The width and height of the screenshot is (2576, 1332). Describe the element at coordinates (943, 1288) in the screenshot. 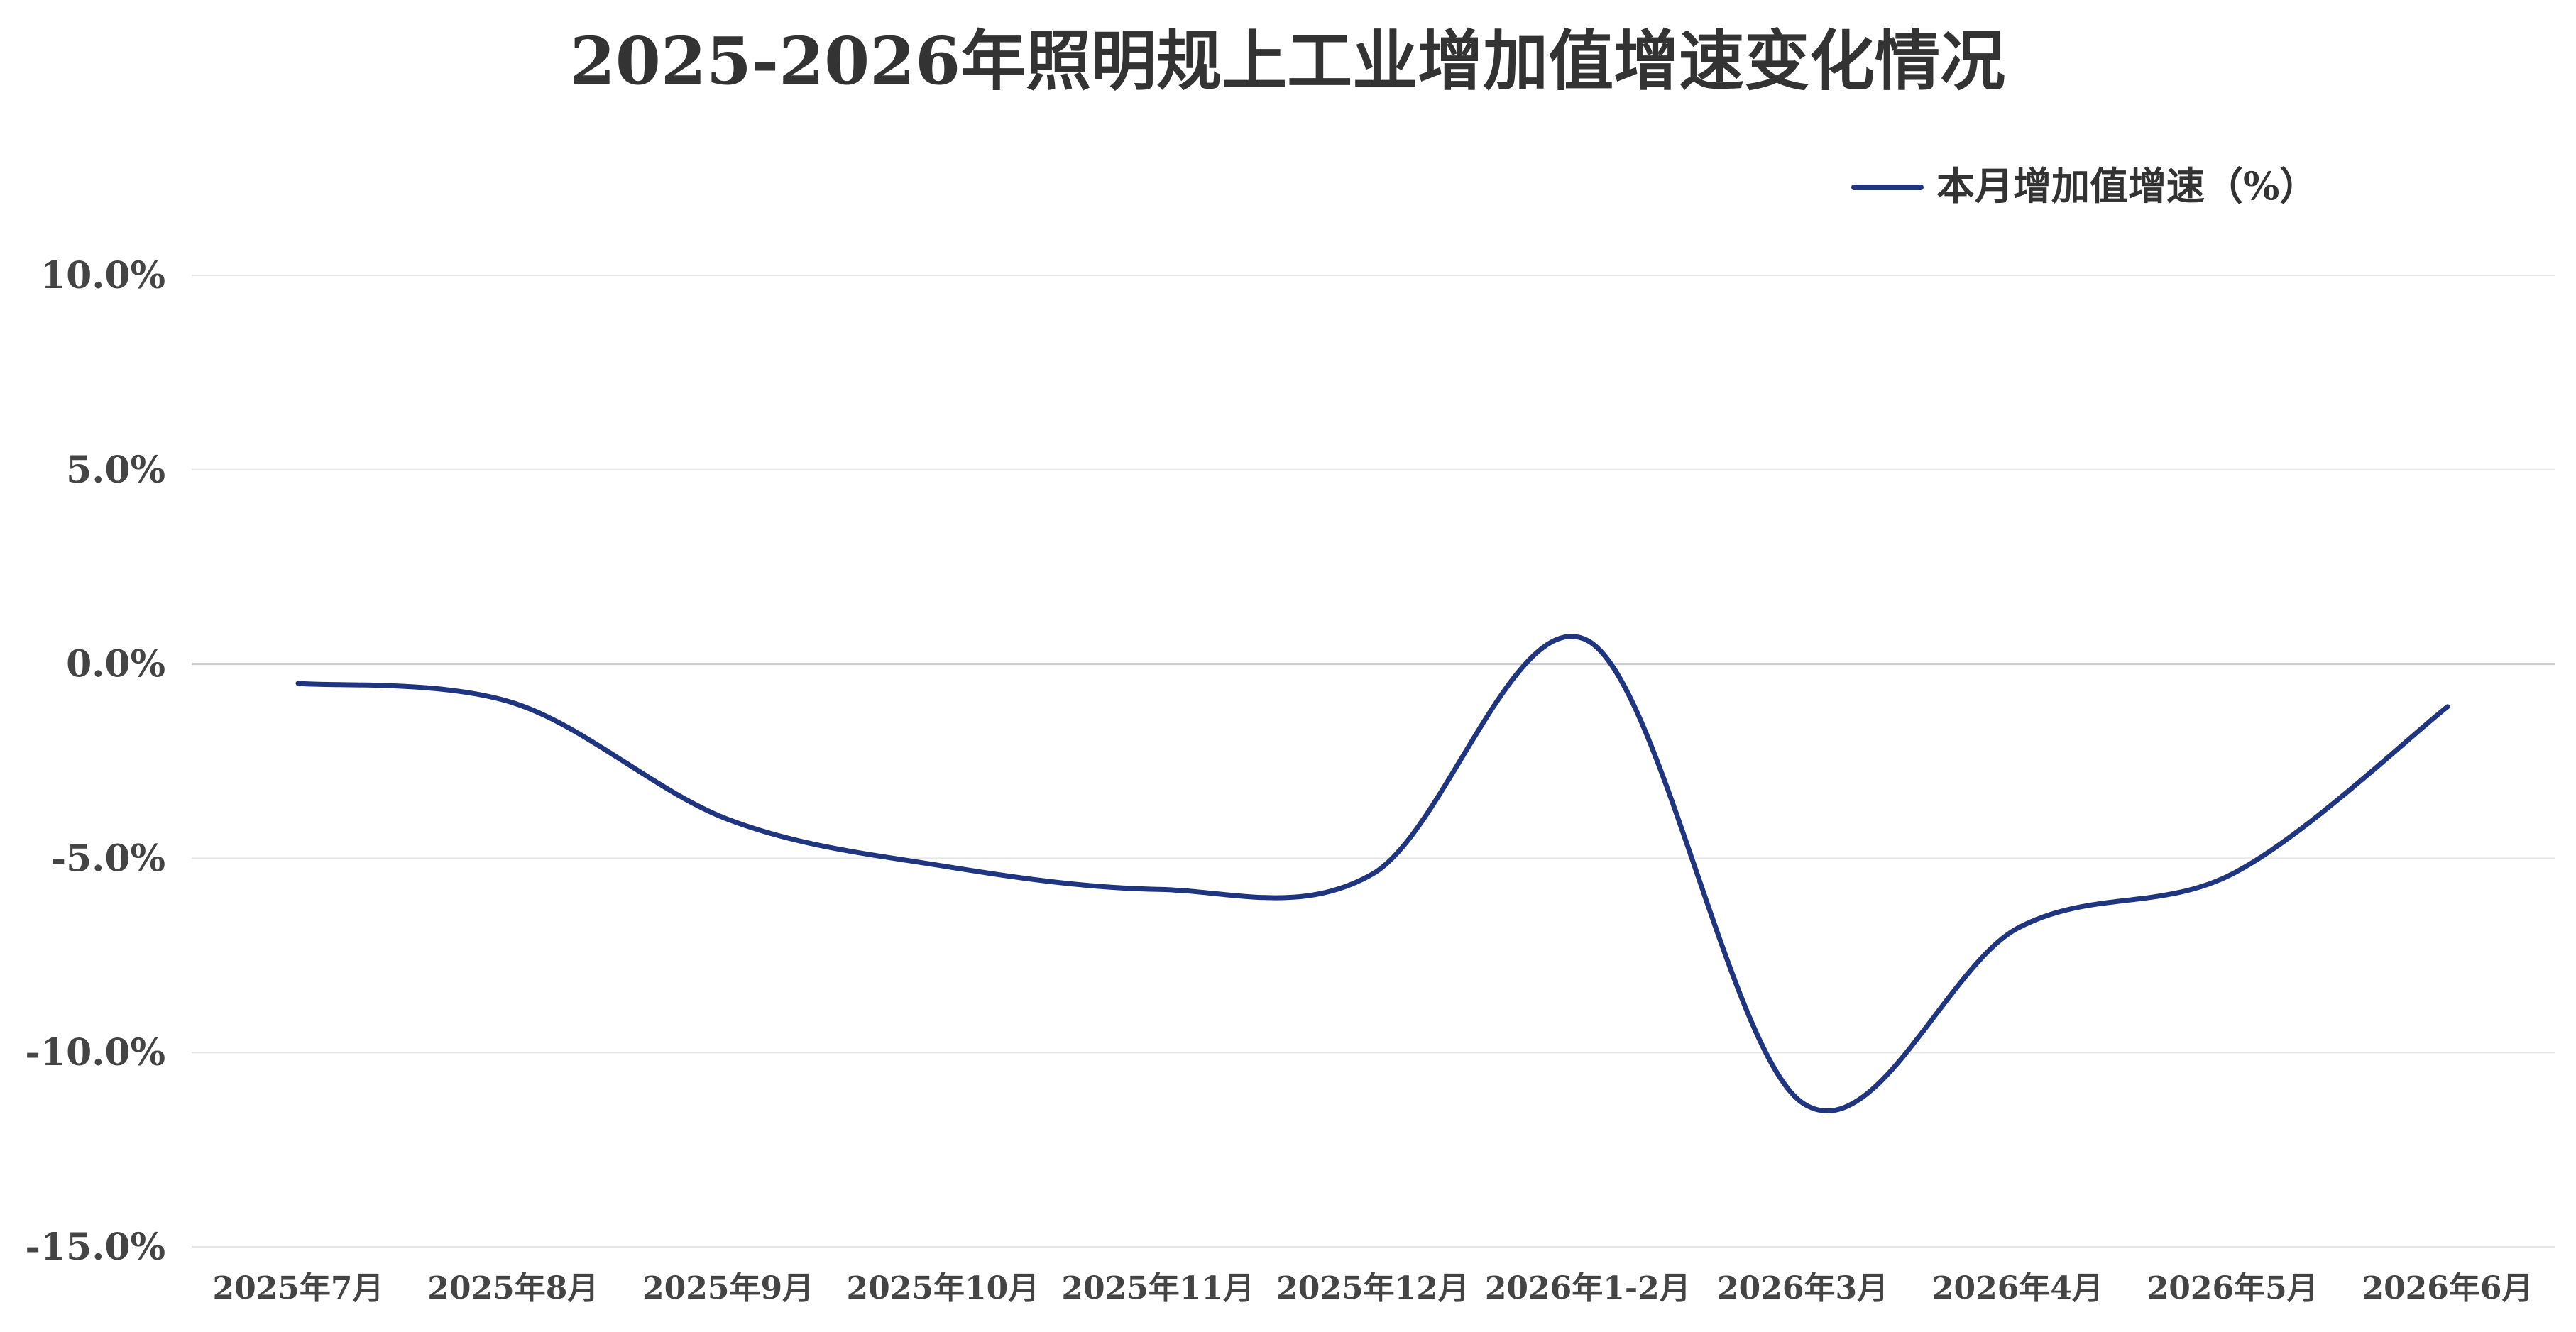

I see `x-tick-label: 2025年10月` at that location.